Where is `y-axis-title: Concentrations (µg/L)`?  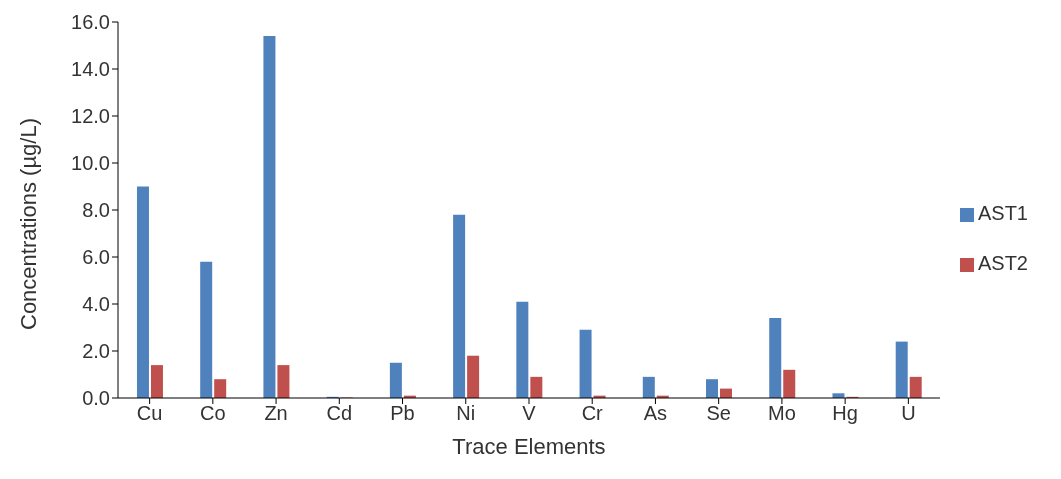 y-axis-title: Concentrations (µg/L) is located at coordinates (28, 224).